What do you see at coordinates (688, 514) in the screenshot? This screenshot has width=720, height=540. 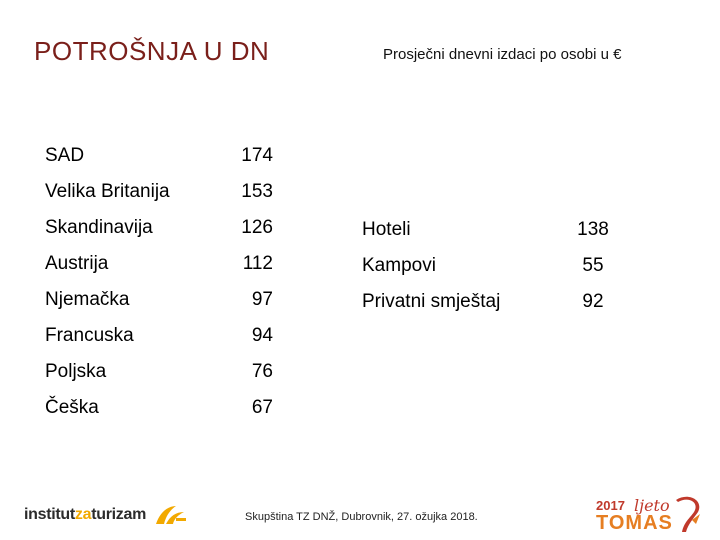 I see `sun-swirl-icon` at bounding box center [688, 514].